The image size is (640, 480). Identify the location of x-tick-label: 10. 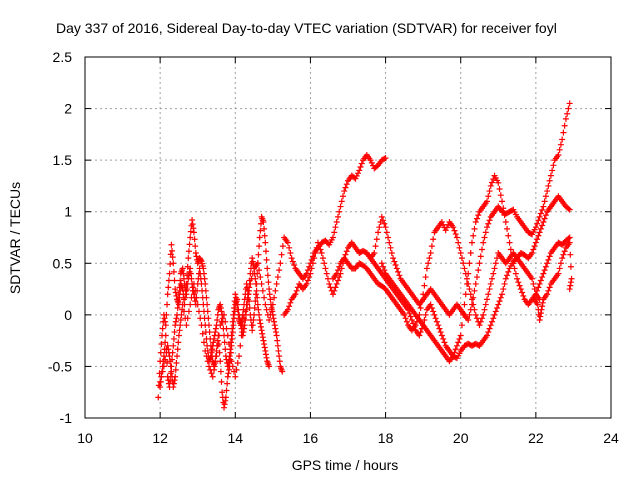
(85, 438).